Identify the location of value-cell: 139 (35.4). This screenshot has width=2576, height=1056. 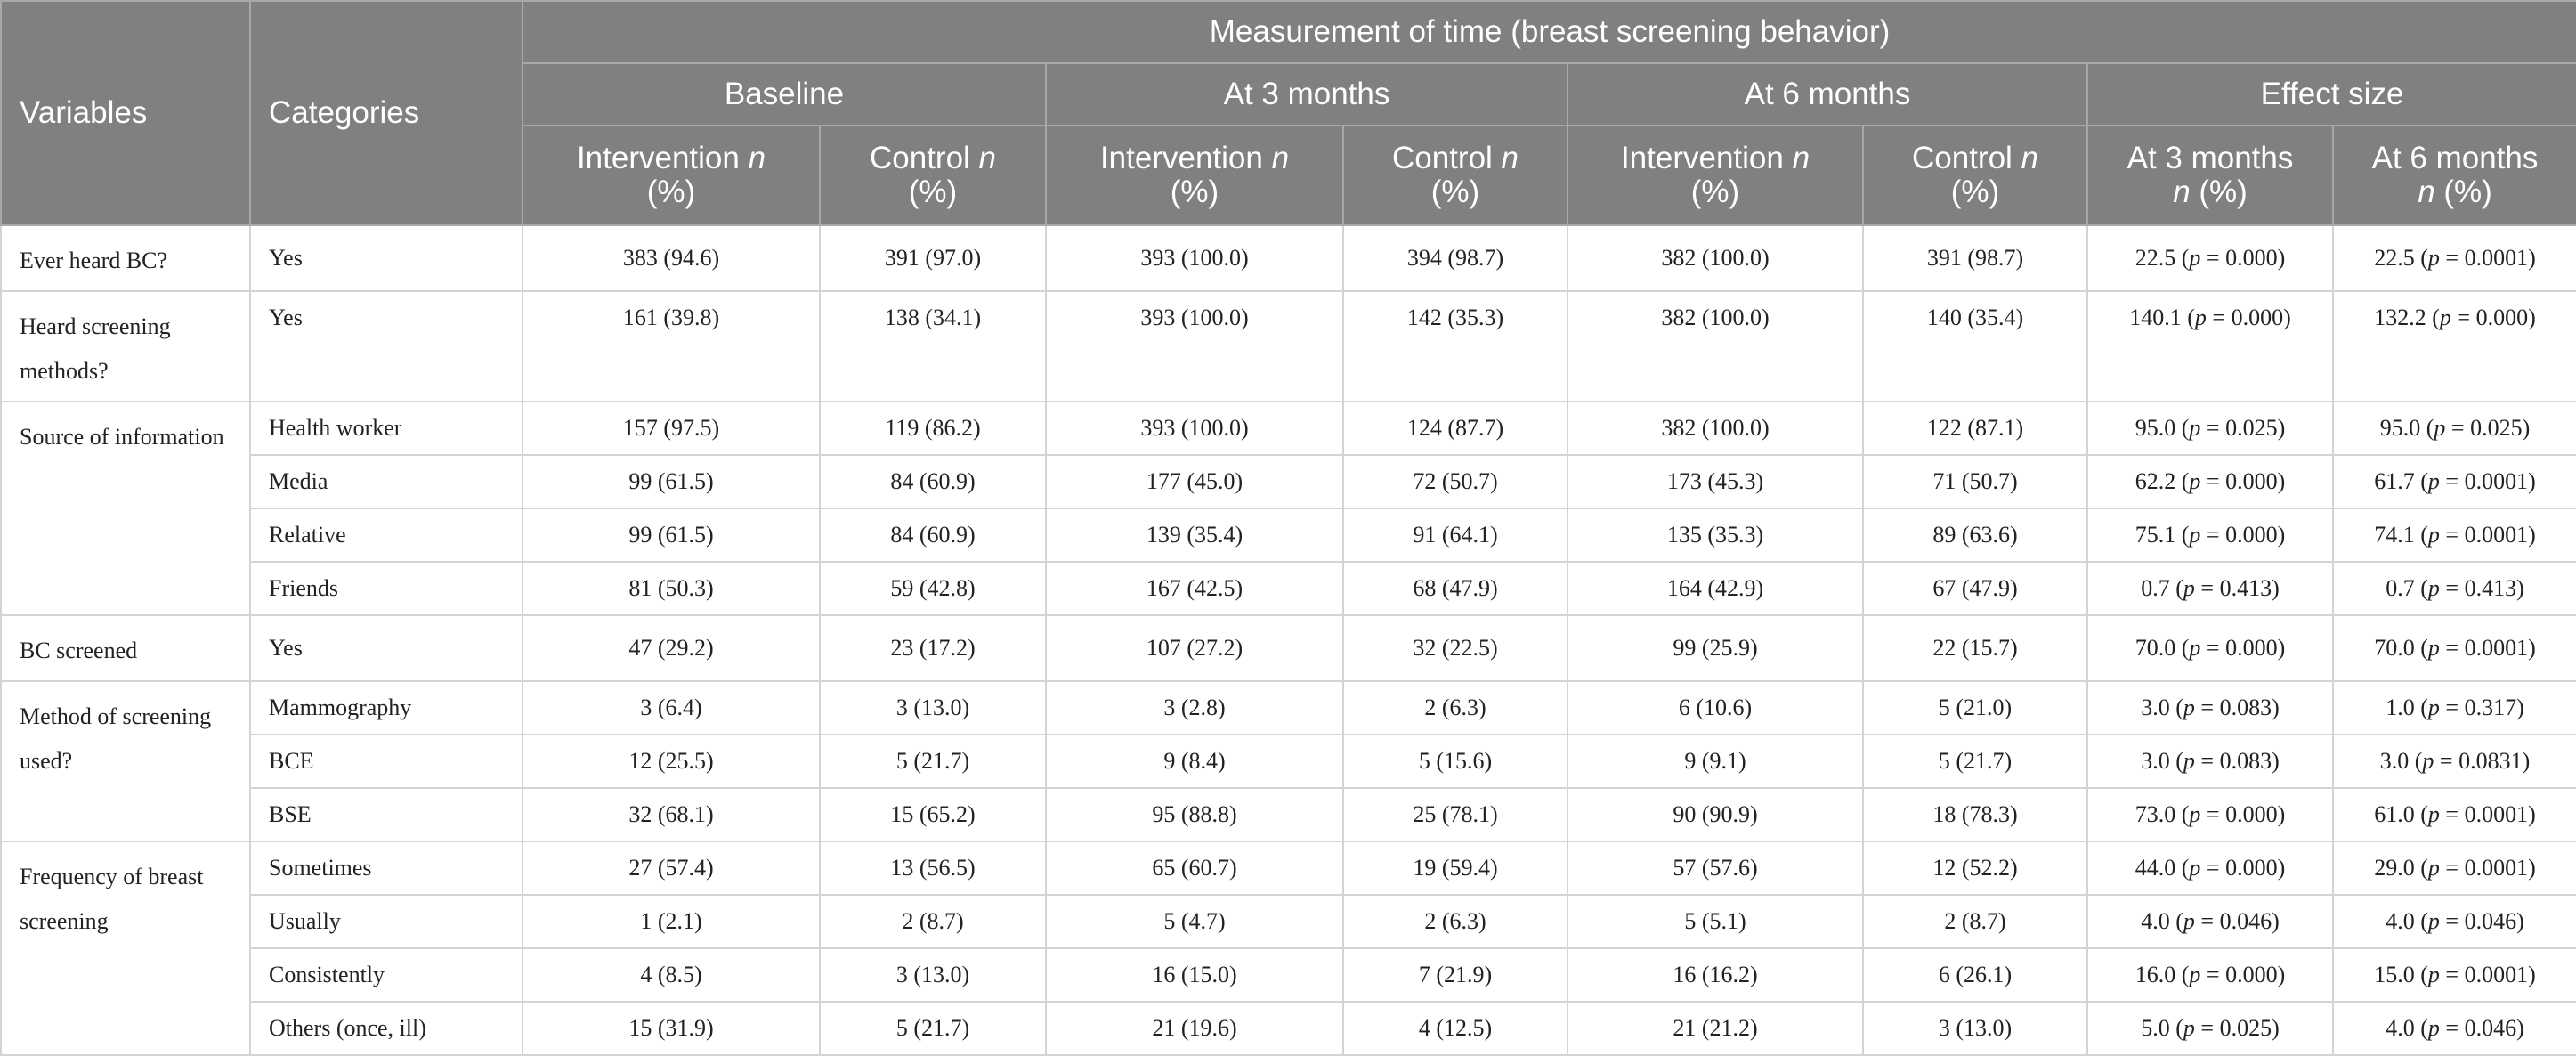
(1194, 535).